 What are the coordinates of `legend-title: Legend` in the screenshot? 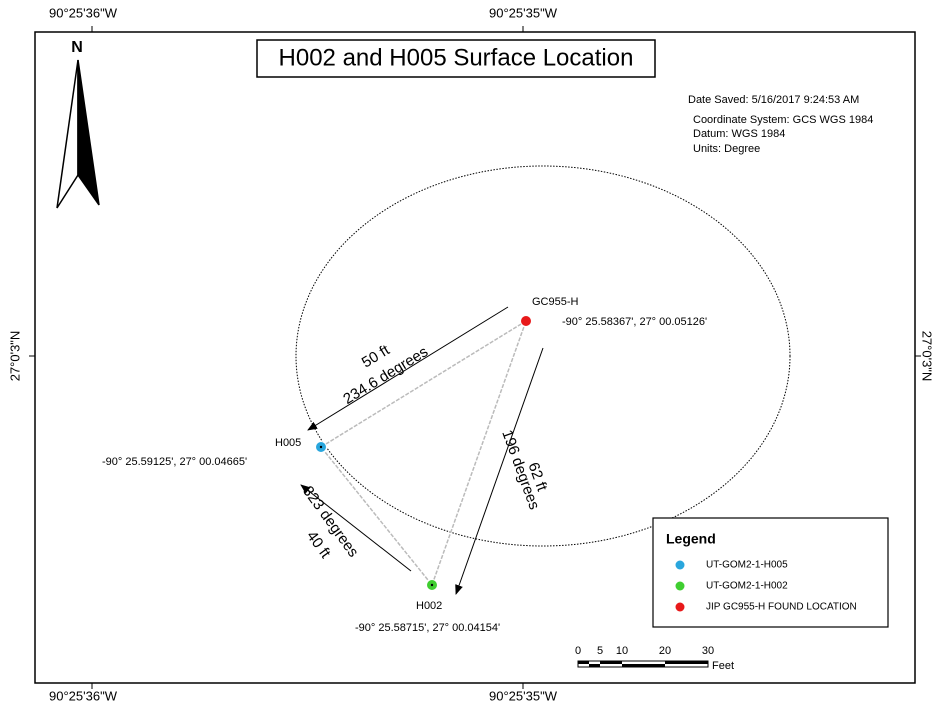 It's located at (691, 539).